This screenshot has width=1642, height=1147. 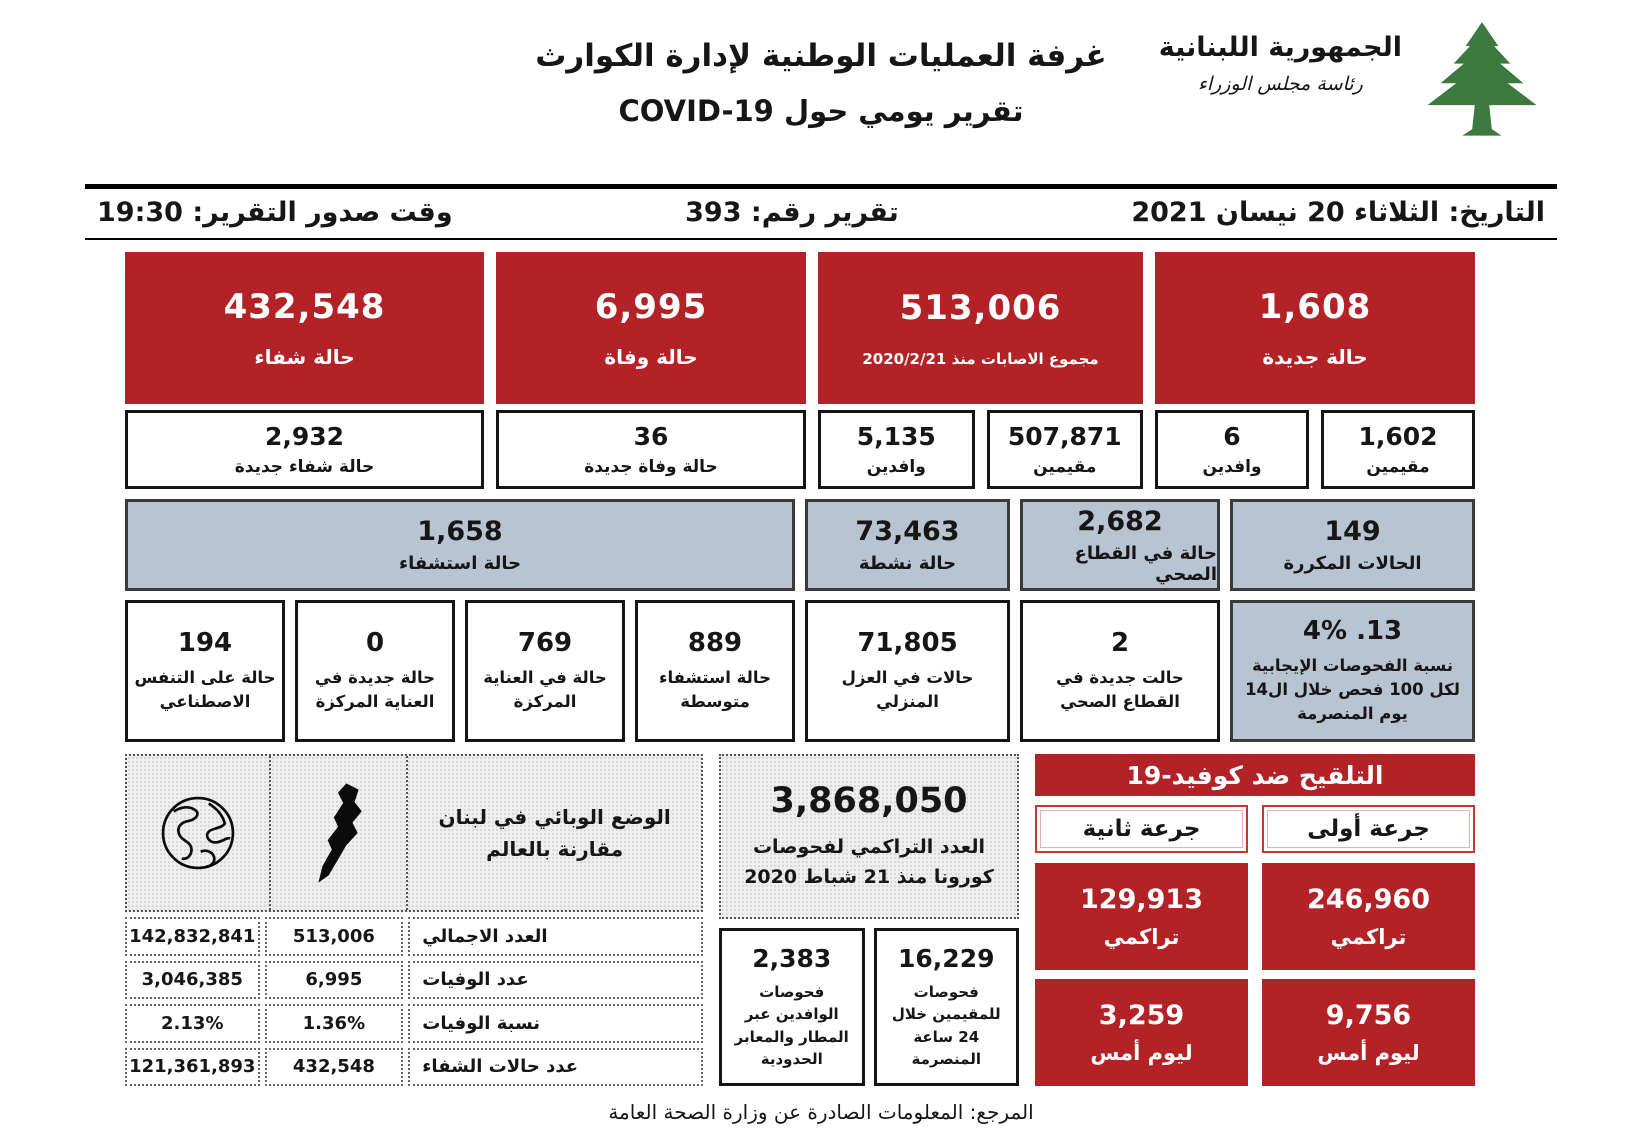 What do you see at coordinates (1352, 545) in the screenshot?
I see `stat-box-repeated-cases: 149 الحالات المكررة` at bounding box center [1352, 545].